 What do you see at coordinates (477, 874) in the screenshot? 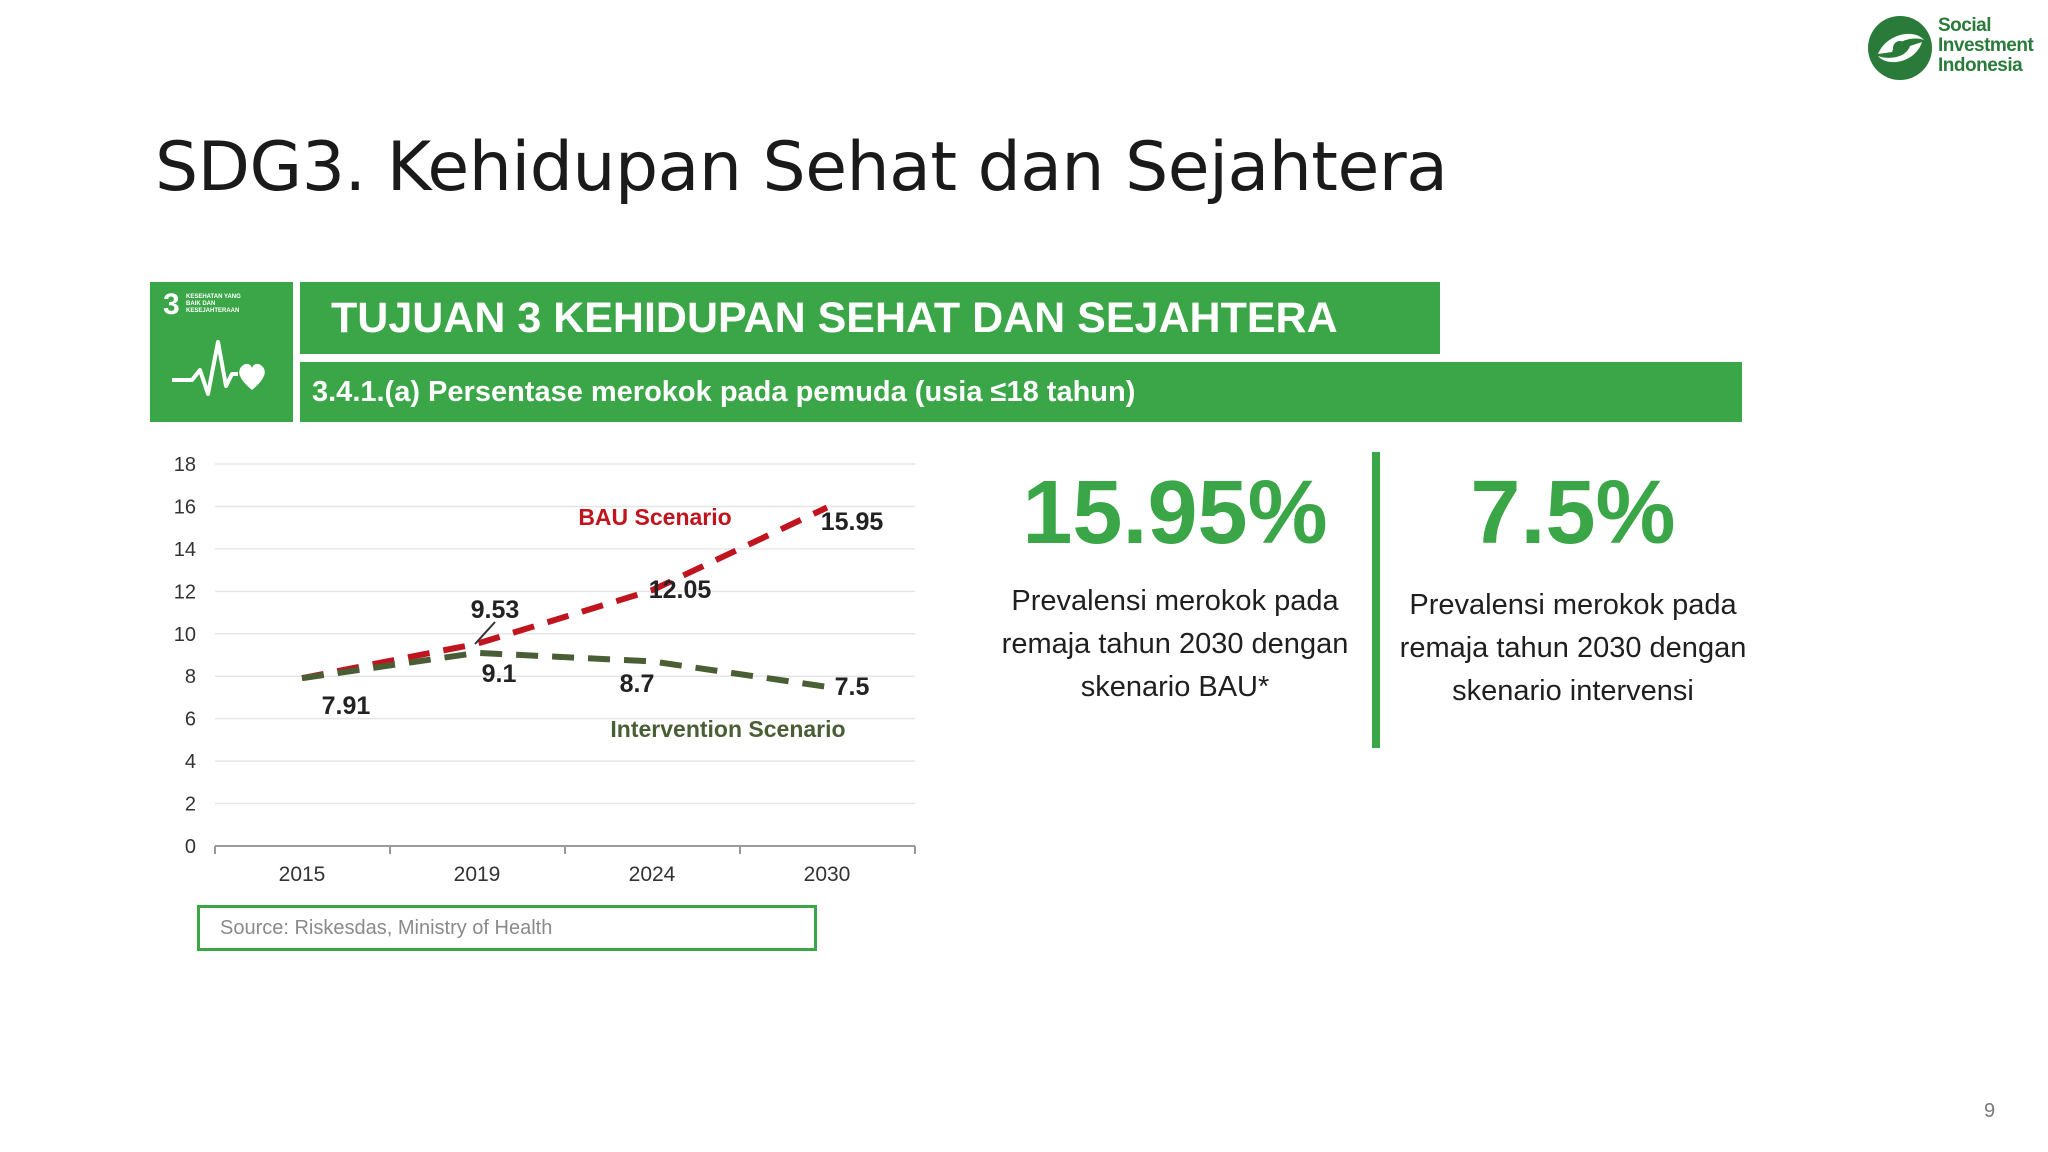
I see `x-tick-label: 2019` at bounding box center [477, 874].